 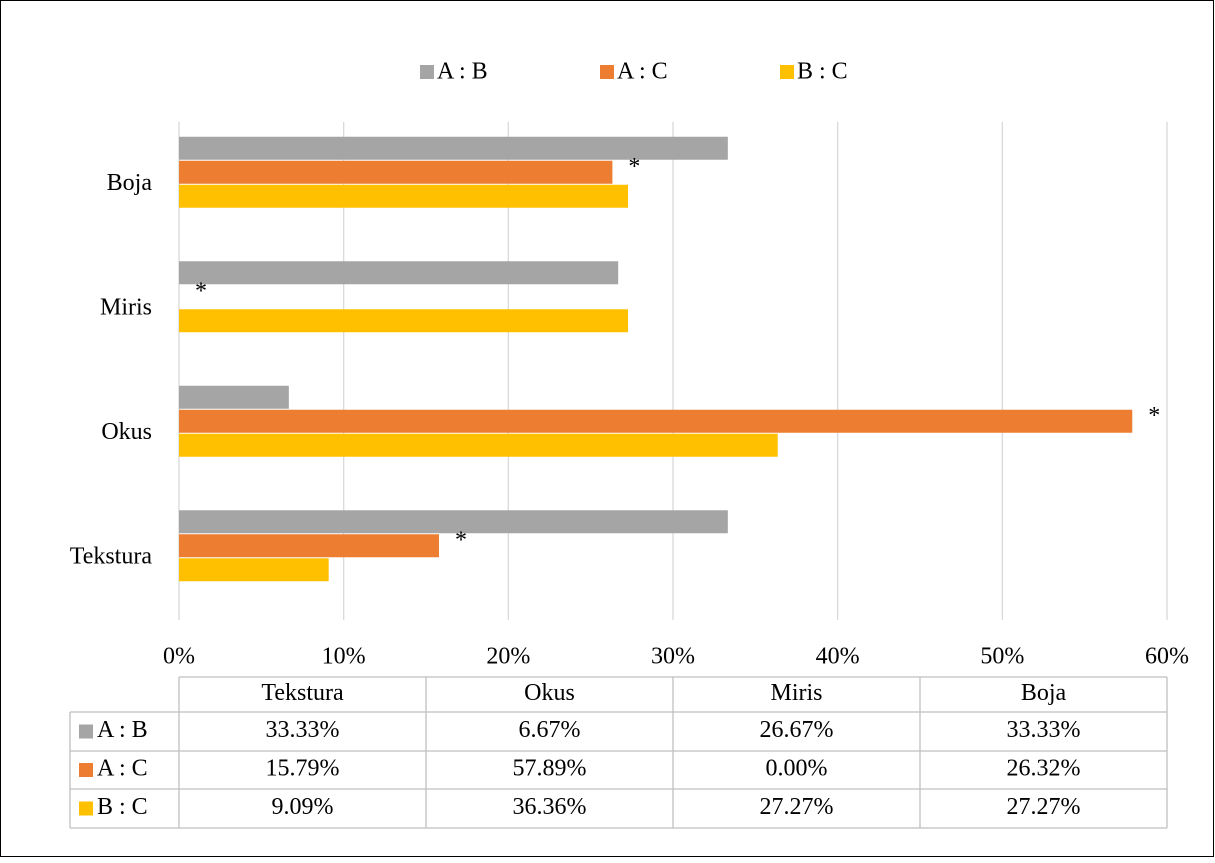 What do you see at coordinates (122, 730) in the screenshot?
I see `table-row-label: A : B` at bounding box center [122, 730].